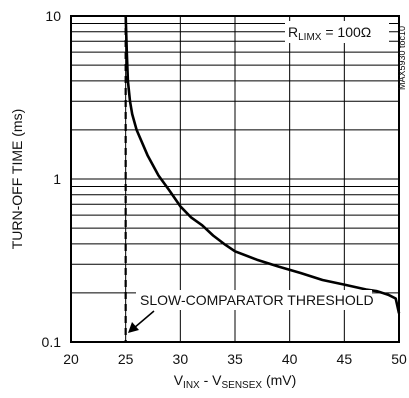 The width and height of the screenshot is (409, 398). I want to click on x-tick-label: 50, so click(399, 359).